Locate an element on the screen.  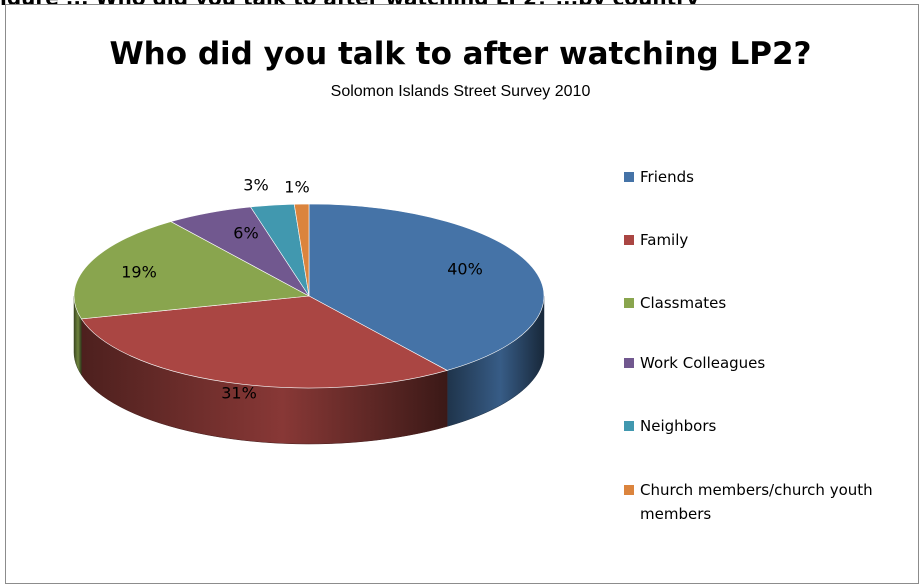
pie-slice-family is located at coordinates (264, 342).